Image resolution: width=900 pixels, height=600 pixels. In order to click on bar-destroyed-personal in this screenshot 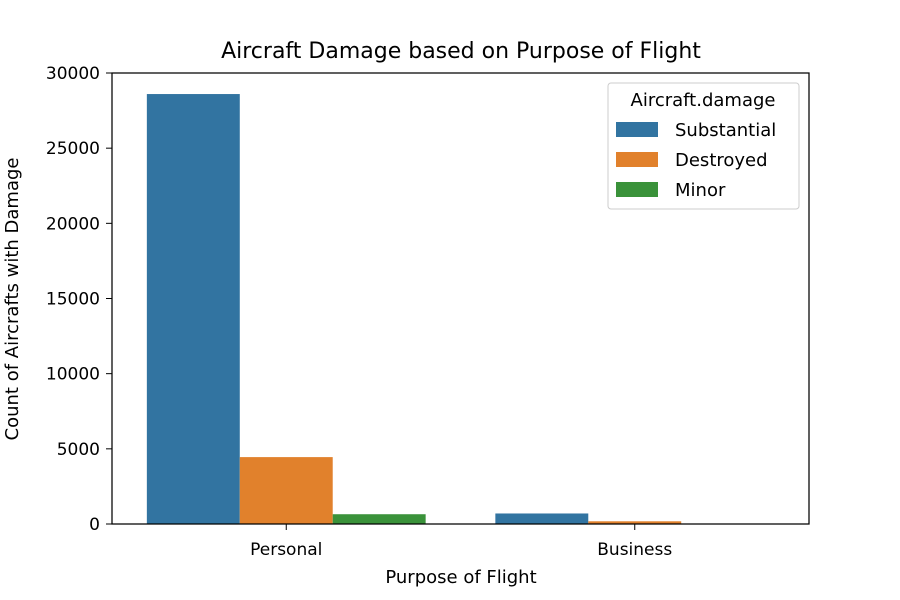, I will do `click(286, 490)`.